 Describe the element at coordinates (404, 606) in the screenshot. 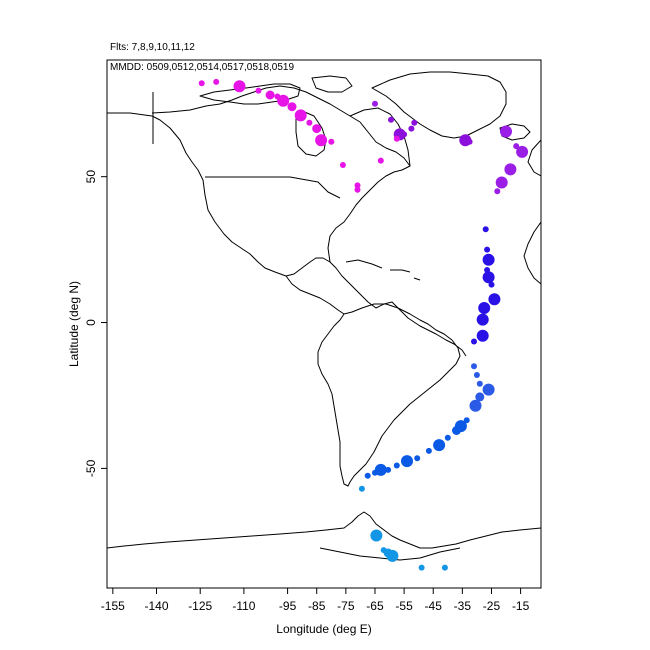

I see `x-tick-label: -55` at that location.